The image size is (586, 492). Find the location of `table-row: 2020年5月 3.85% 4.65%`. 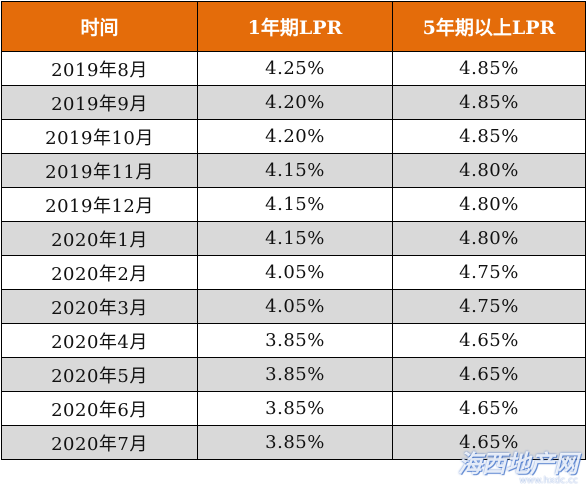

table-row: 2020年5月 3.85% 4.65% is located at coordinates (293, 374).